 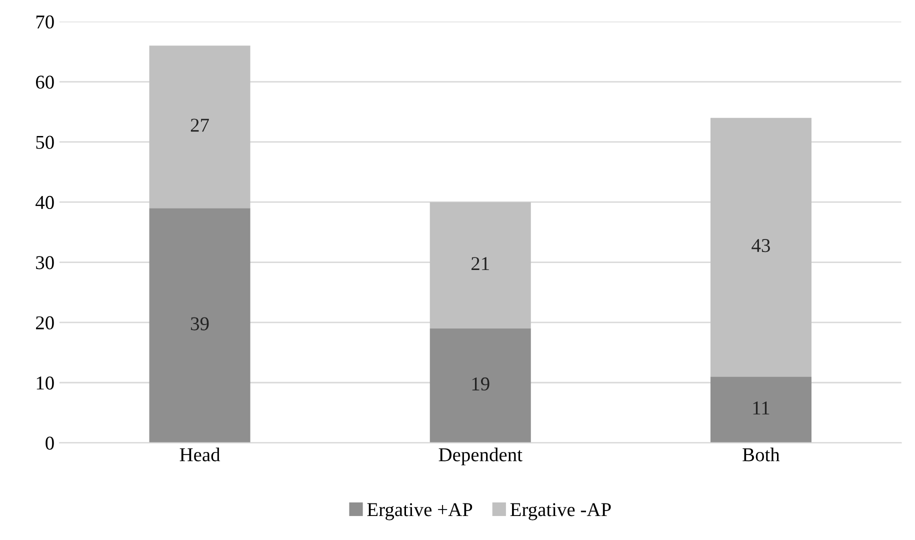 What do you see at coordinates (50, 443) in the screenshot?
I see `y-tick-label: 0` at bounding box center [50, 443].